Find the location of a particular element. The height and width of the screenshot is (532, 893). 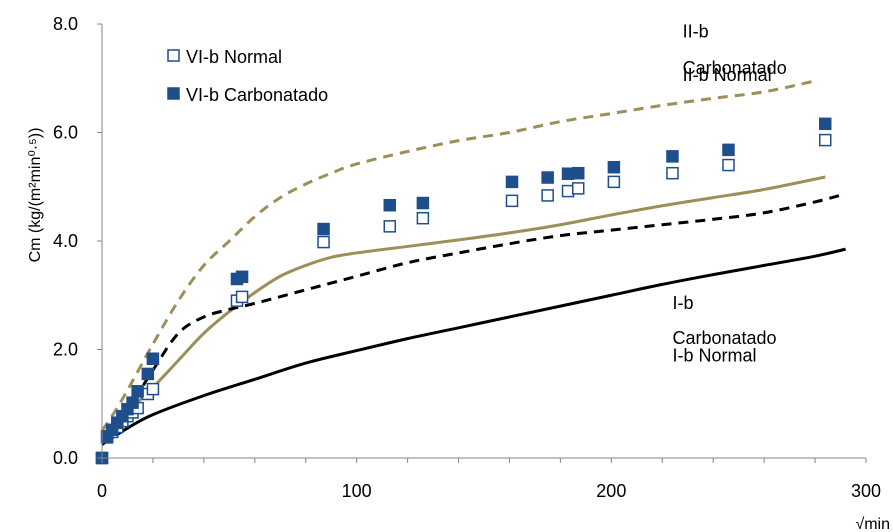

x-axis-title: √min is located at coordinates (872, 524).